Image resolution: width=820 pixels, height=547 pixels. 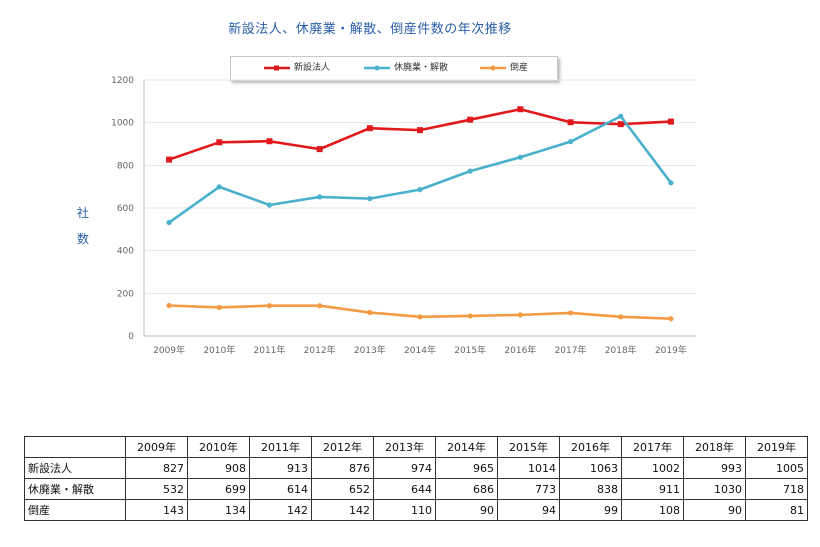 What do you see at coordinates (218, 489) in the screenshot?
I see `table-cell: 699` at bounding box center [218, 489].